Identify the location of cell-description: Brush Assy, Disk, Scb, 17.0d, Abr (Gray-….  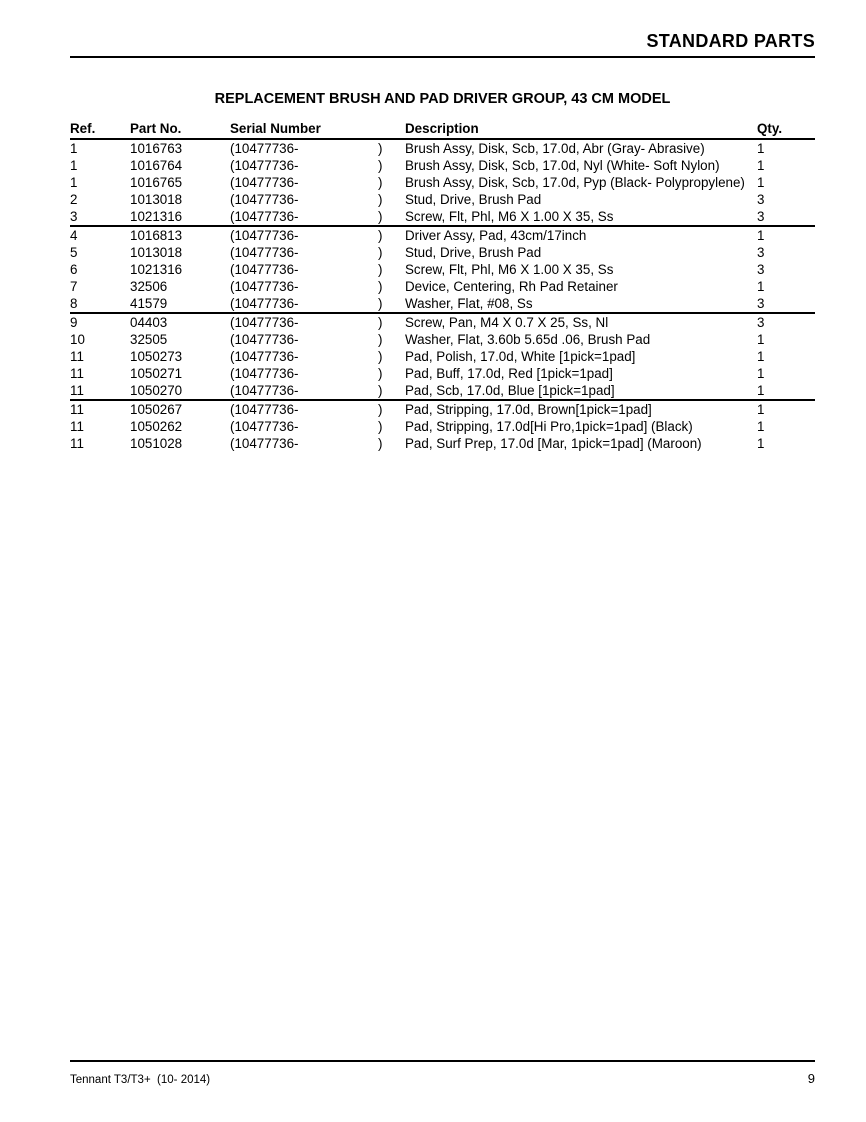
(555, 148).